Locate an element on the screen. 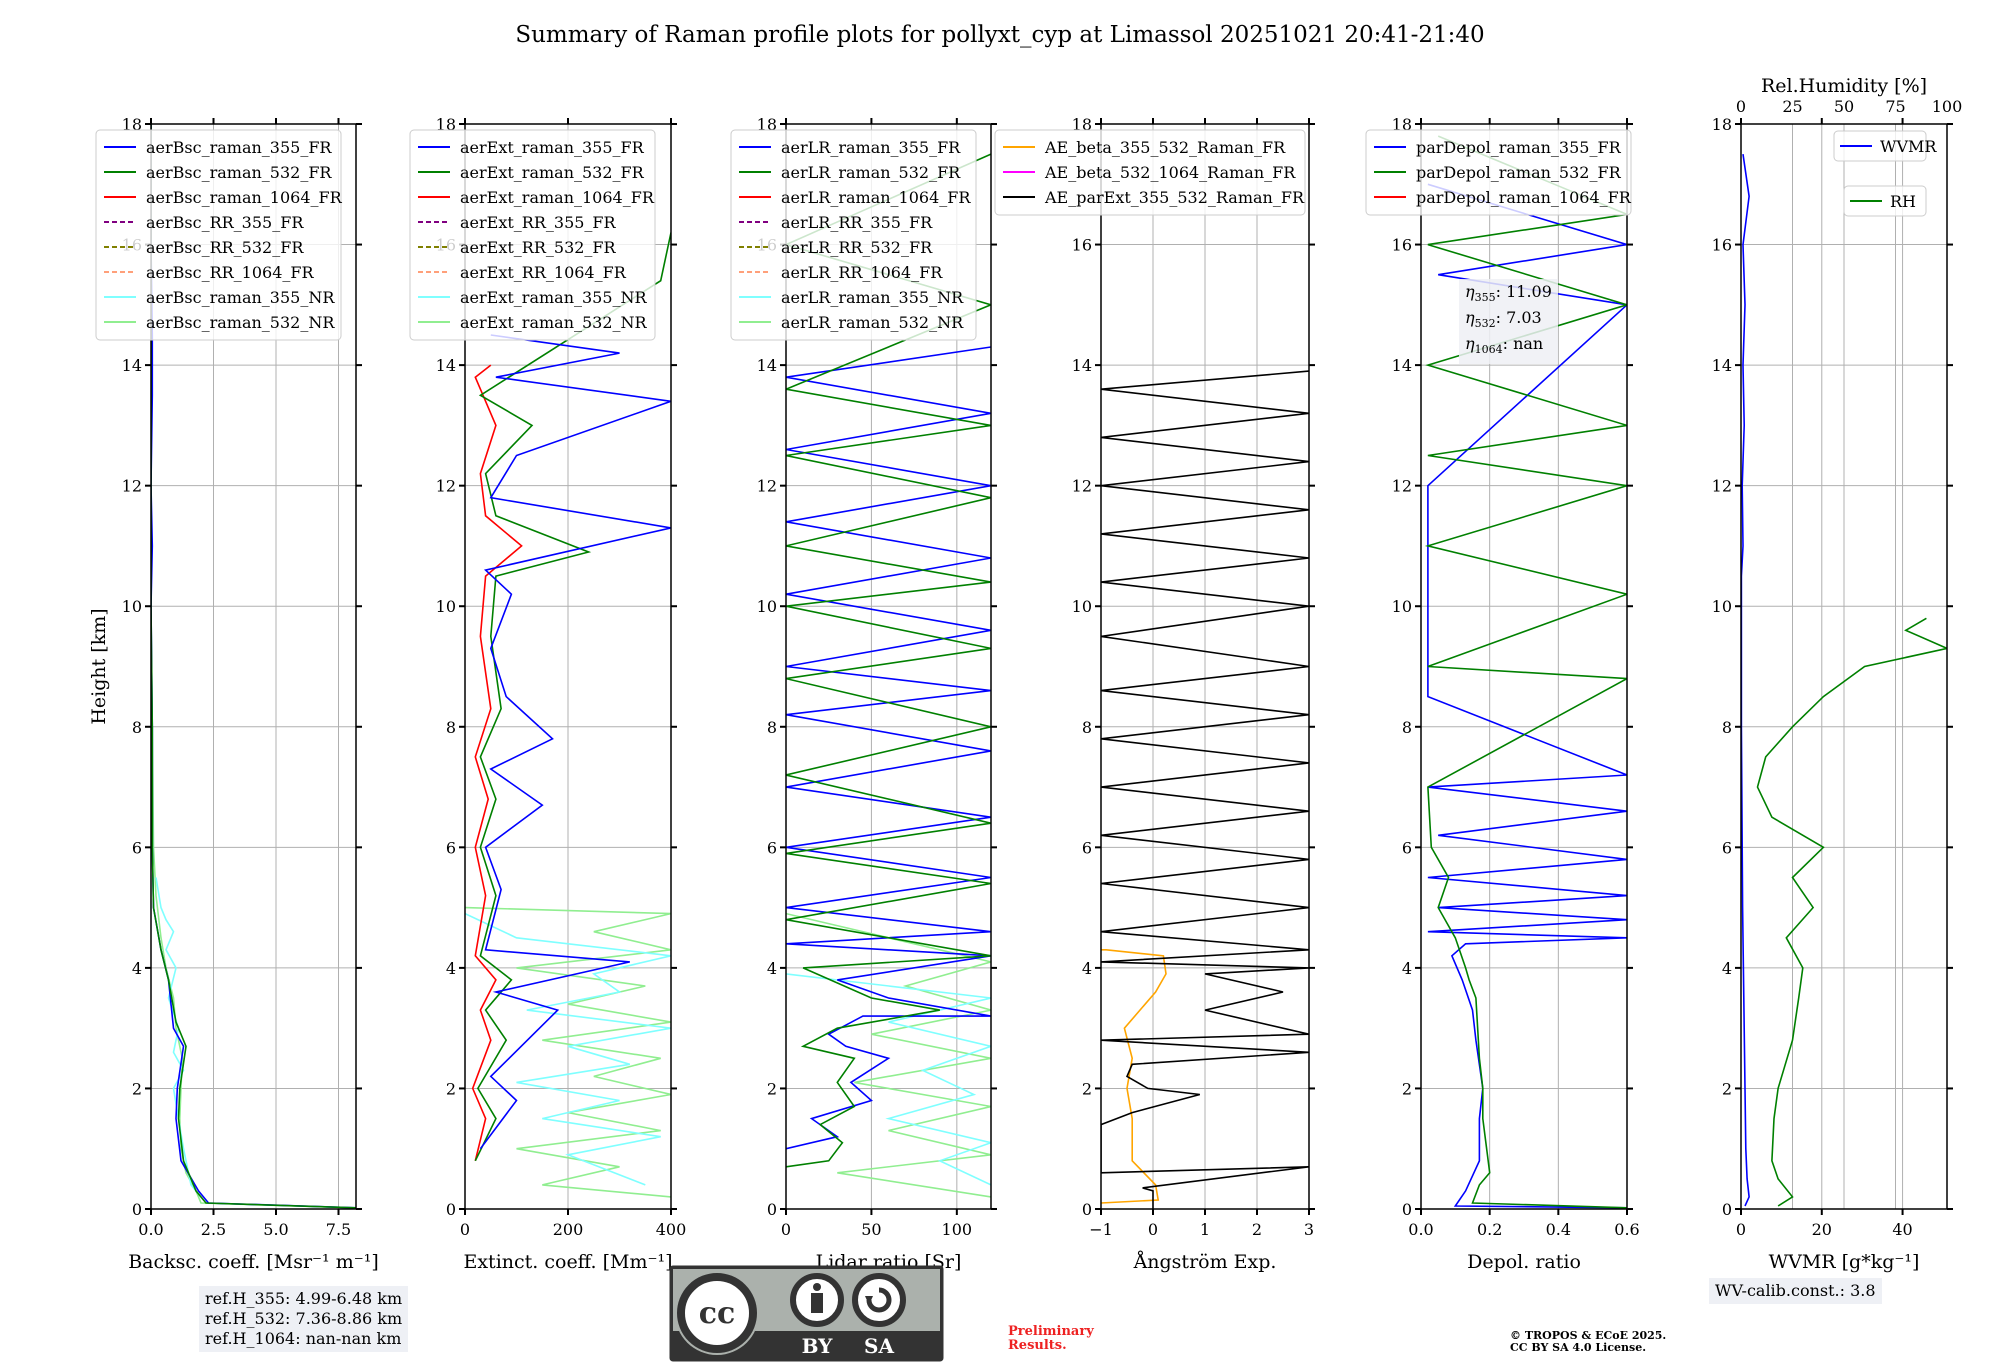  legend-label-aerExt_RR_1064_FR: aerExt_RR_1064_FR is located at coordinates (543, 272).